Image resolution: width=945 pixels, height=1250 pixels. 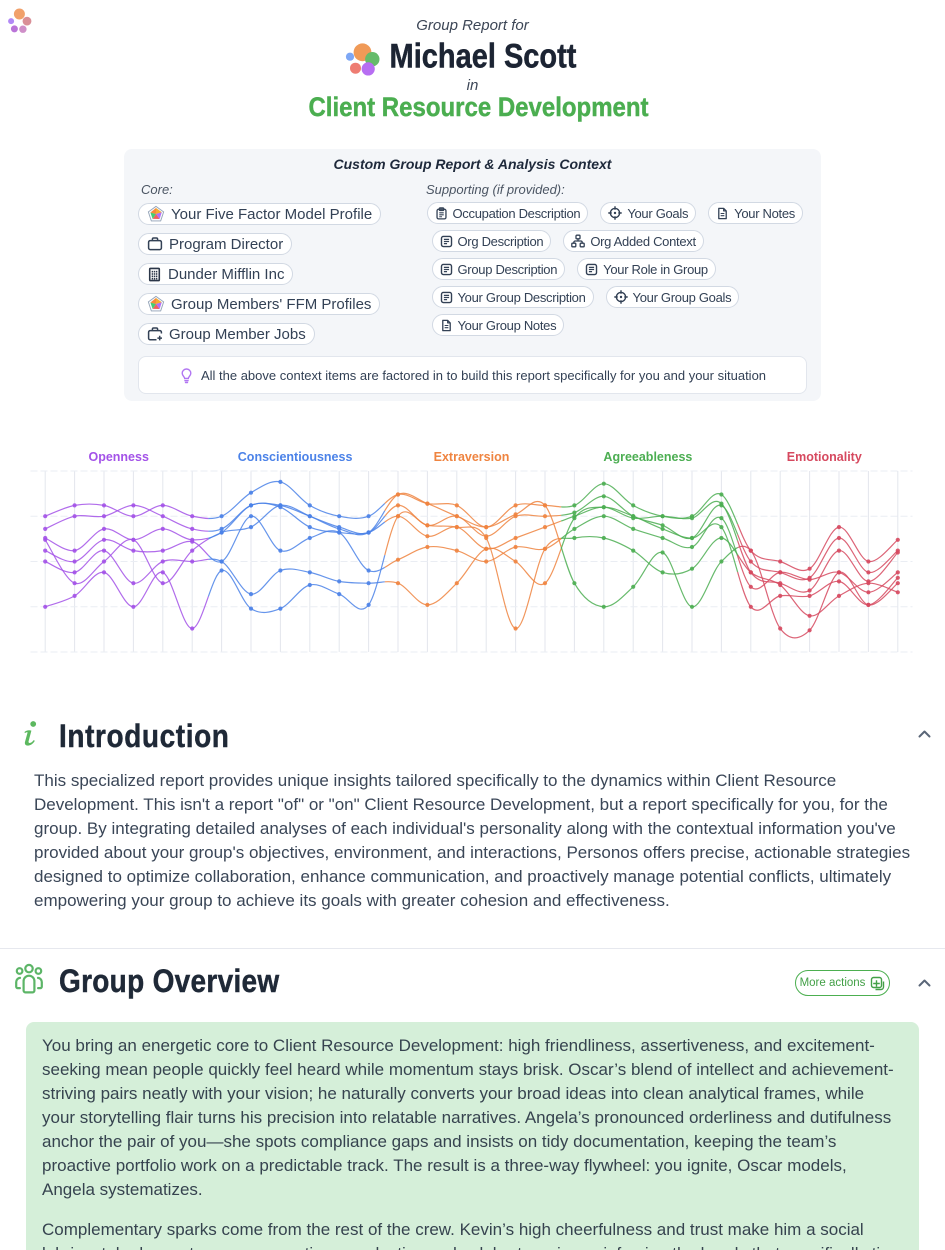 What do you see at coordinates (295, 457) in the screenshot?
I see `svg-text: Conscientiousness` at bounding box center [295, 457].